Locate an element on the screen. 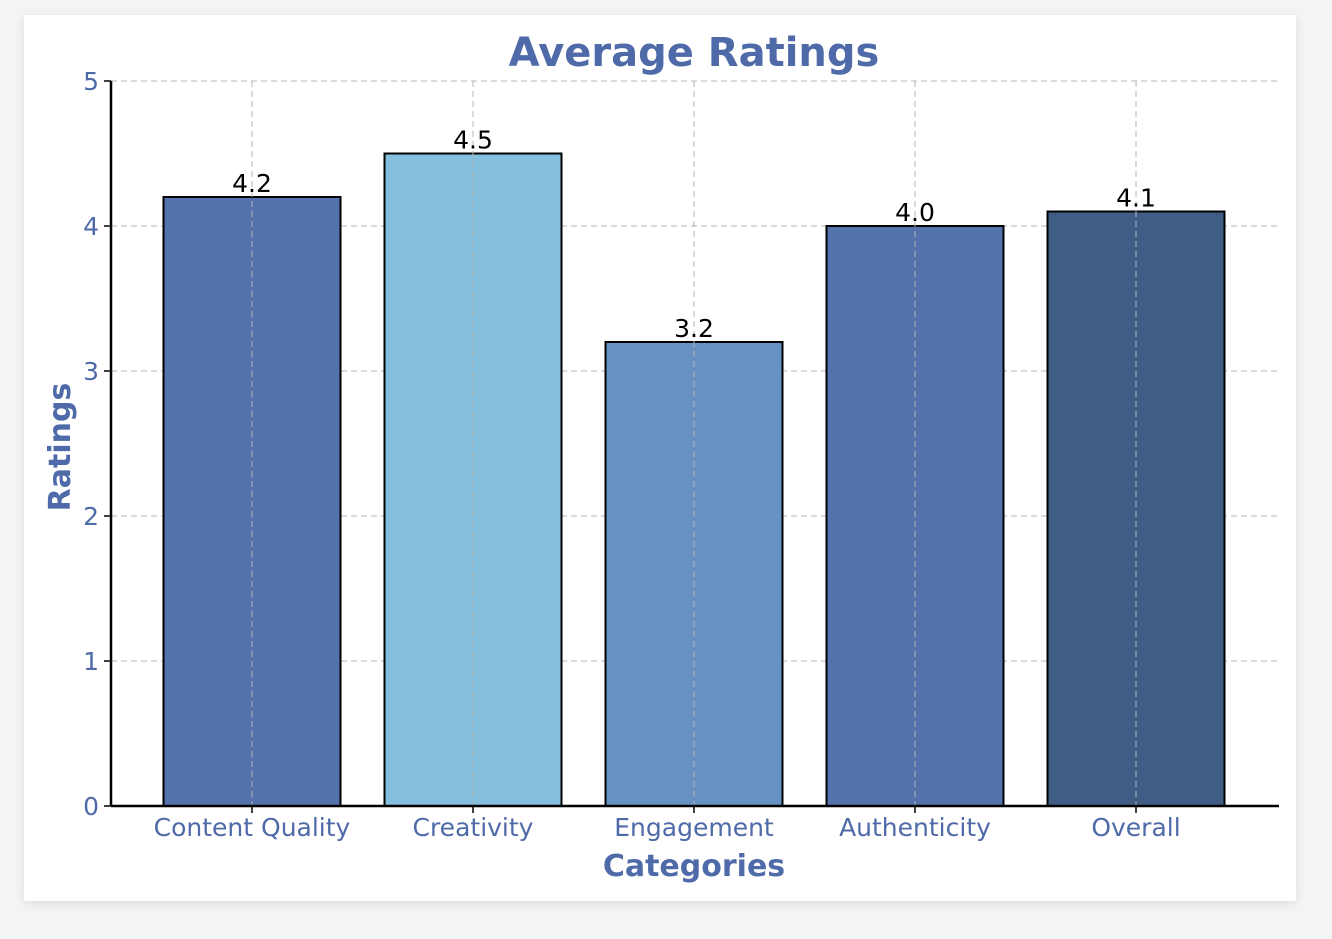 The height and width of the screenshot is (939, 1332). bar-value-label: 4.2 is located at coordinates (252, 183).